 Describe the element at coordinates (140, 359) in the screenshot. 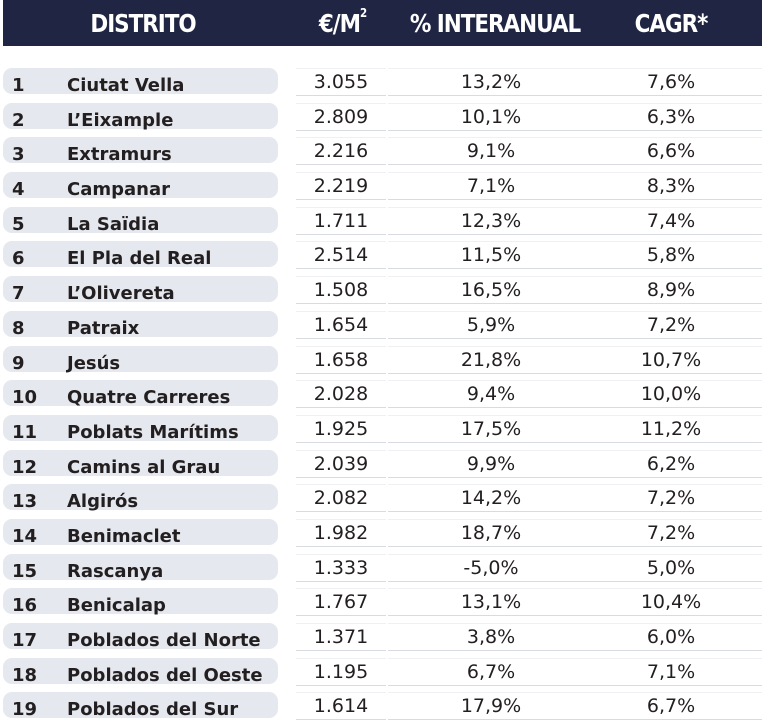

I see `district-label-box: 9 Jesús` at that location.